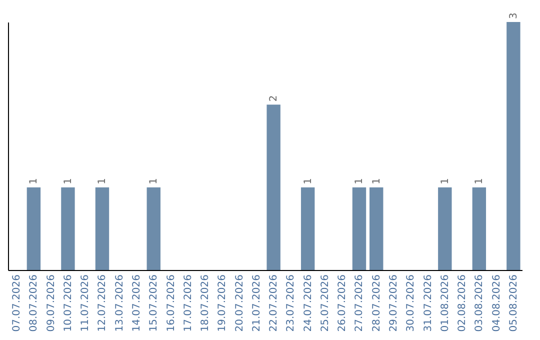  What do you see at coordinates (51, 303) in the screenshot?
I see `x-tick-label: 09.07.2026` at bounding box center [51, 303].